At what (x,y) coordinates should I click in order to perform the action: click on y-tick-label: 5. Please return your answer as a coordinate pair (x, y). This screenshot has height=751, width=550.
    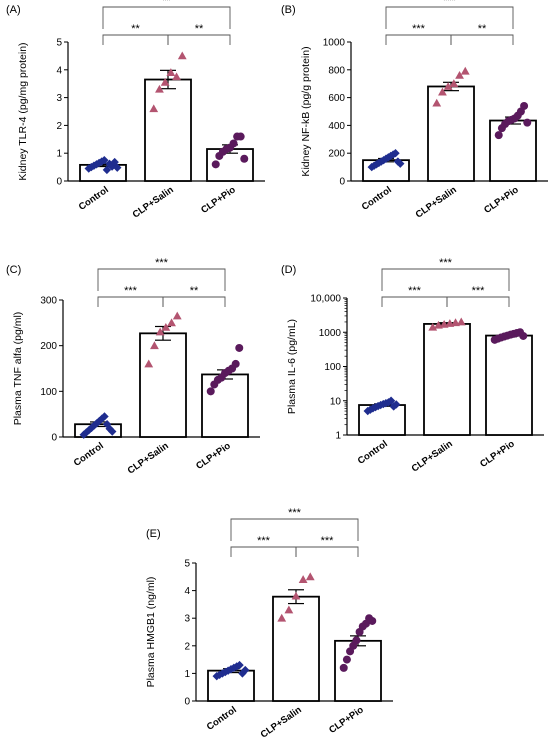
    Looking at the image, I should click on (59, 43).